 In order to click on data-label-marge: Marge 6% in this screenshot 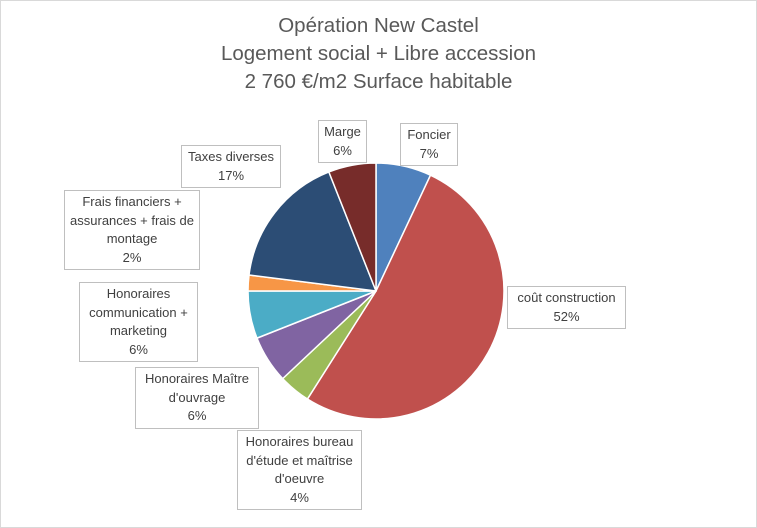, I will do `click(342, 141)`.